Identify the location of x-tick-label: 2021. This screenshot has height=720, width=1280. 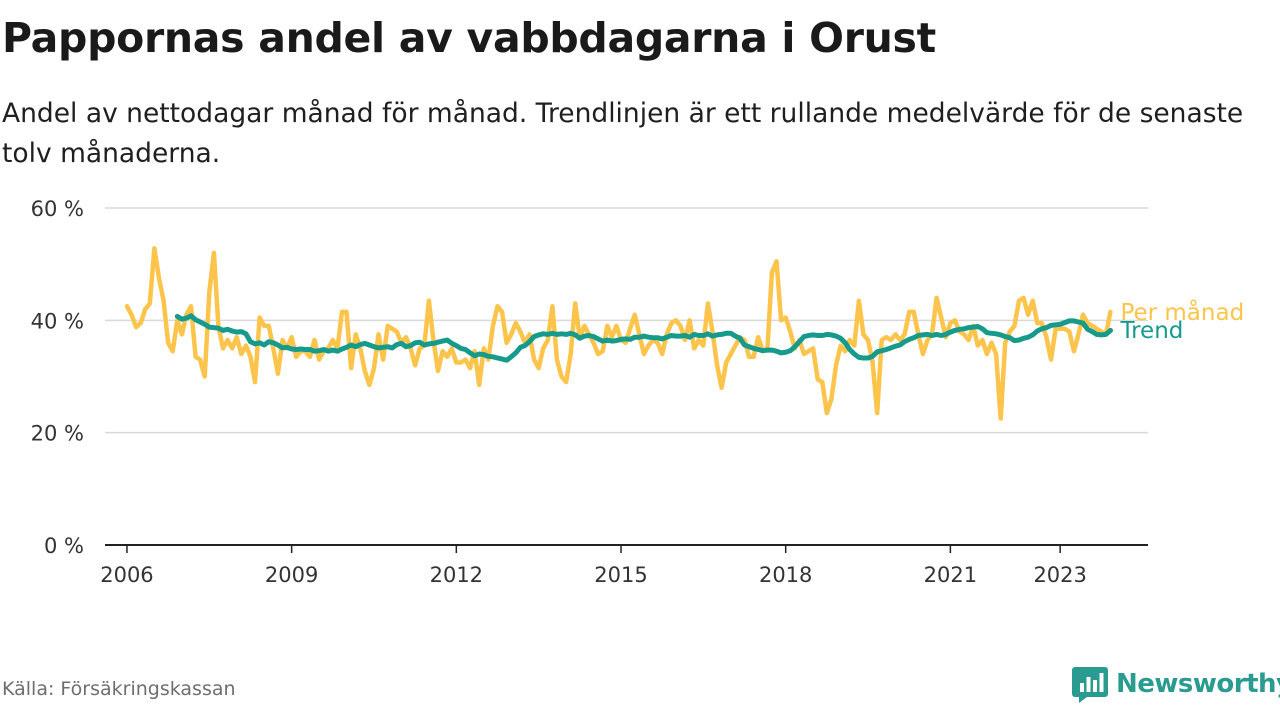
(950, 575).